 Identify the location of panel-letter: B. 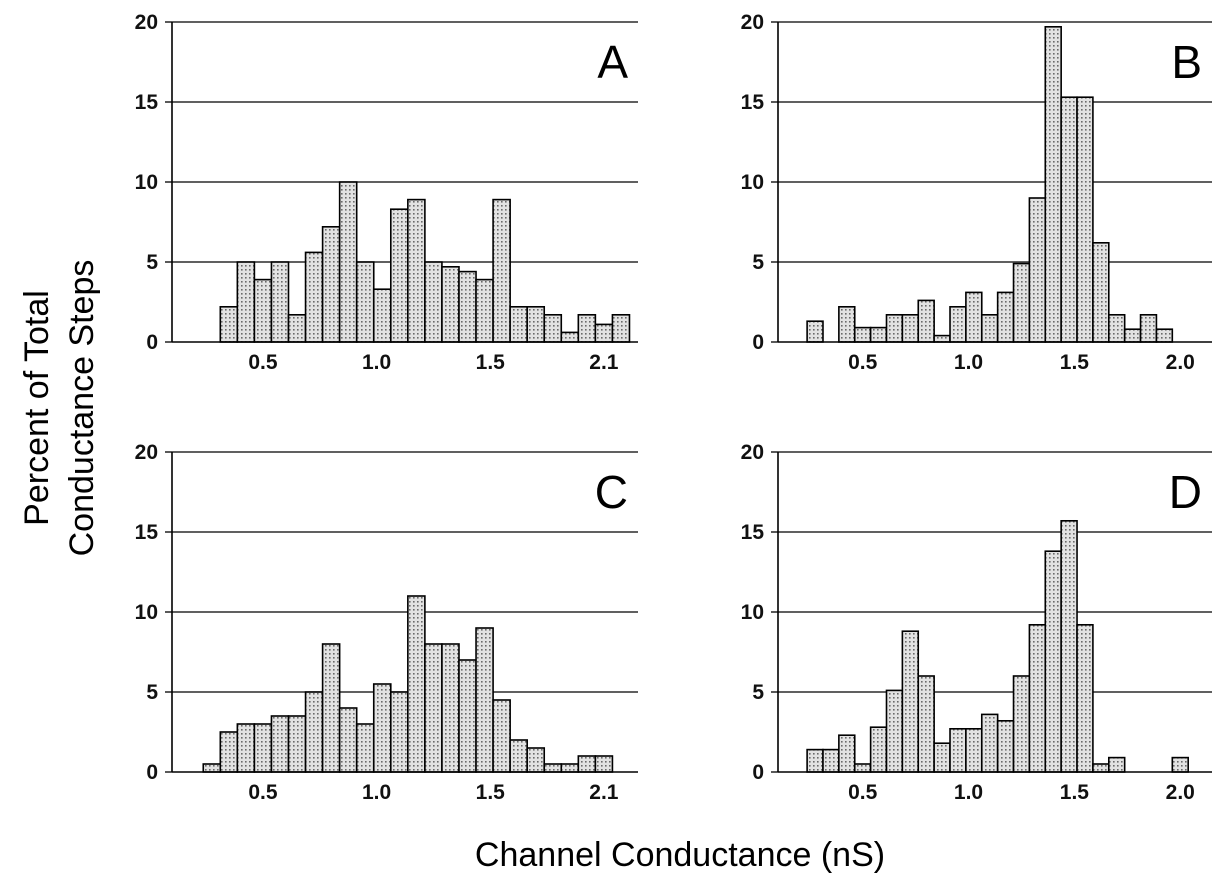
(1186, 62).